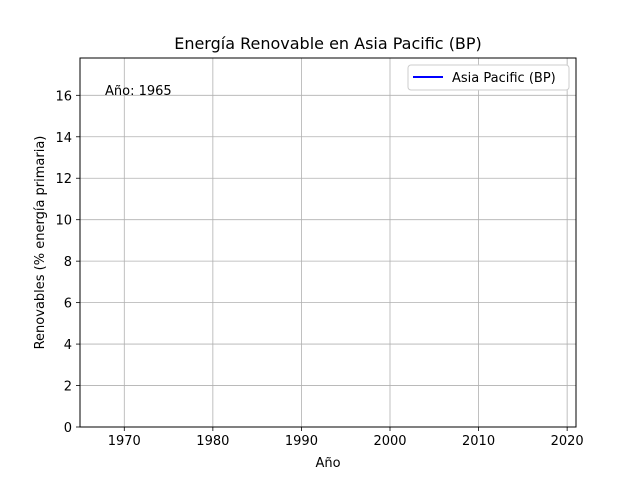 This screenshot has width=640, height=480. What do you see at coordinates (68, 428) in the screenshot?
I see `y-tick-label: 0` at bounding box center [68, 428].